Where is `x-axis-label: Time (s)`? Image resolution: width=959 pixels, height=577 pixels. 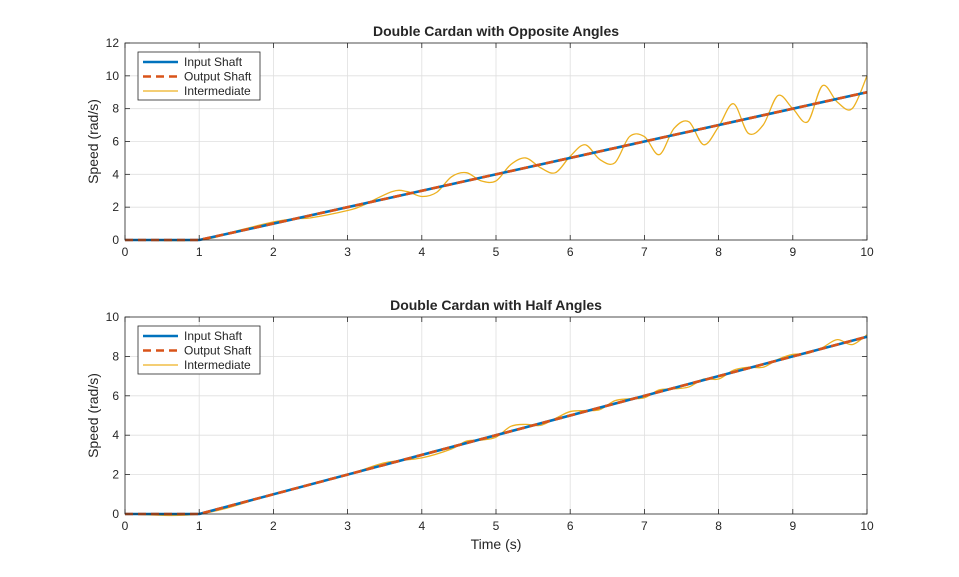
x-axis-label: Time (s) is located at coordinates (496, 544).